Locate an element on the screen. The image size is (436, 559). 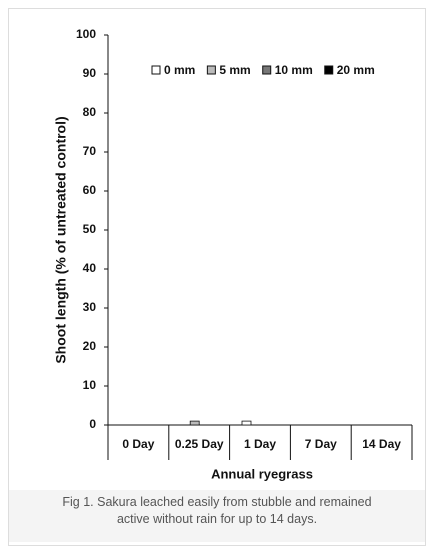
y-tick-label: 10 is located at coordinates (90, 385).